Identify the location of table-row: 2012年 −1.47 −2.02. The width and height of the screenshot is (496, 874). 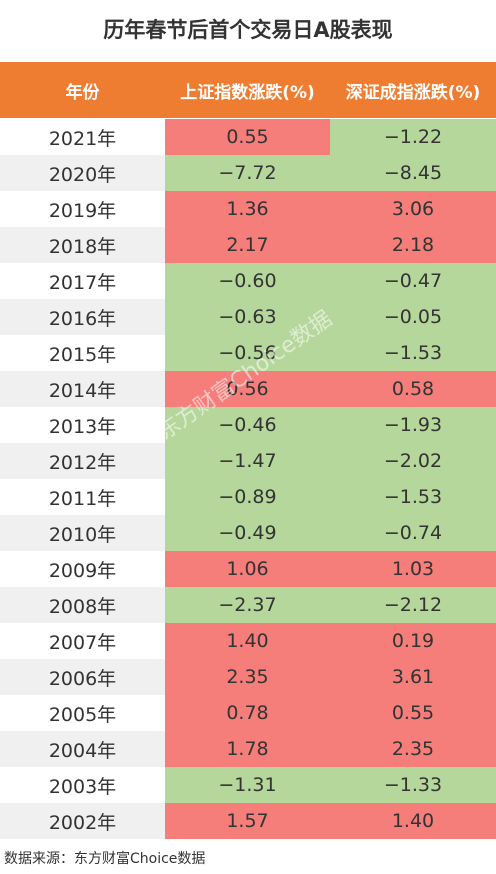
(248, 461).